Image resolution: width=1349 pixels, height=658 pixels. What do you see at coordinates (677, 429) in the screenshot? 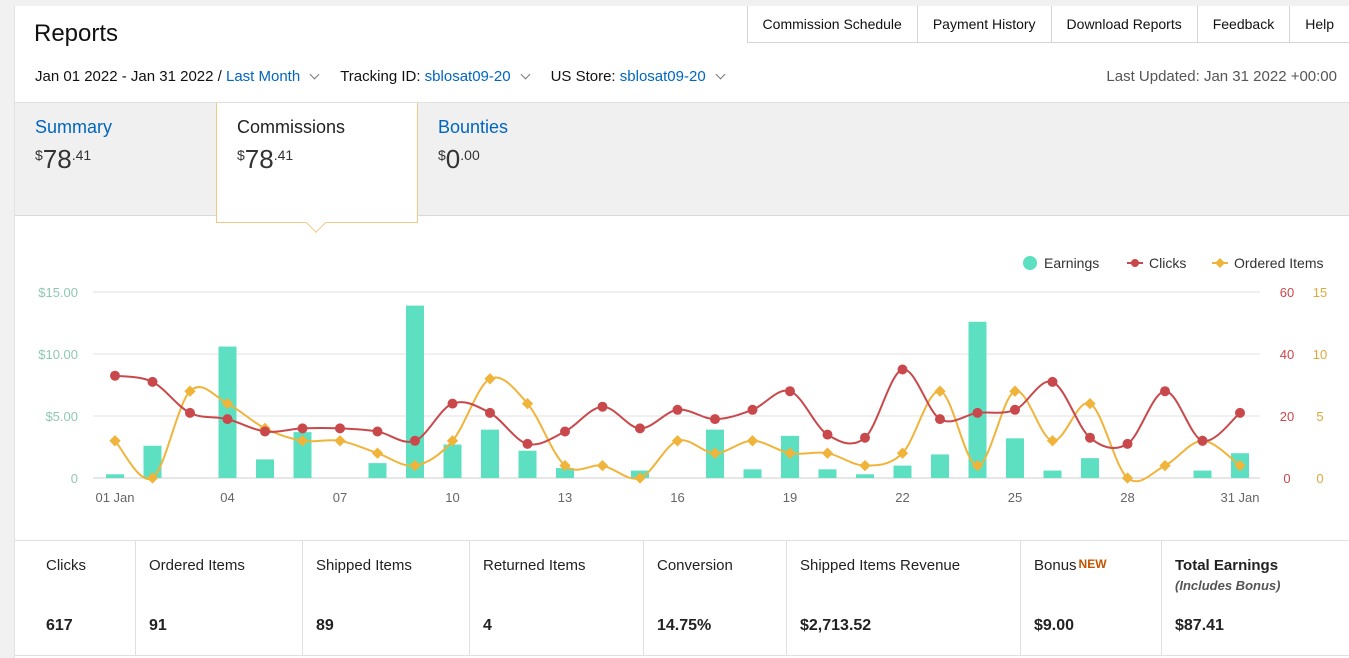
I see `ordered-items-line` at bounding box center [677, 429].